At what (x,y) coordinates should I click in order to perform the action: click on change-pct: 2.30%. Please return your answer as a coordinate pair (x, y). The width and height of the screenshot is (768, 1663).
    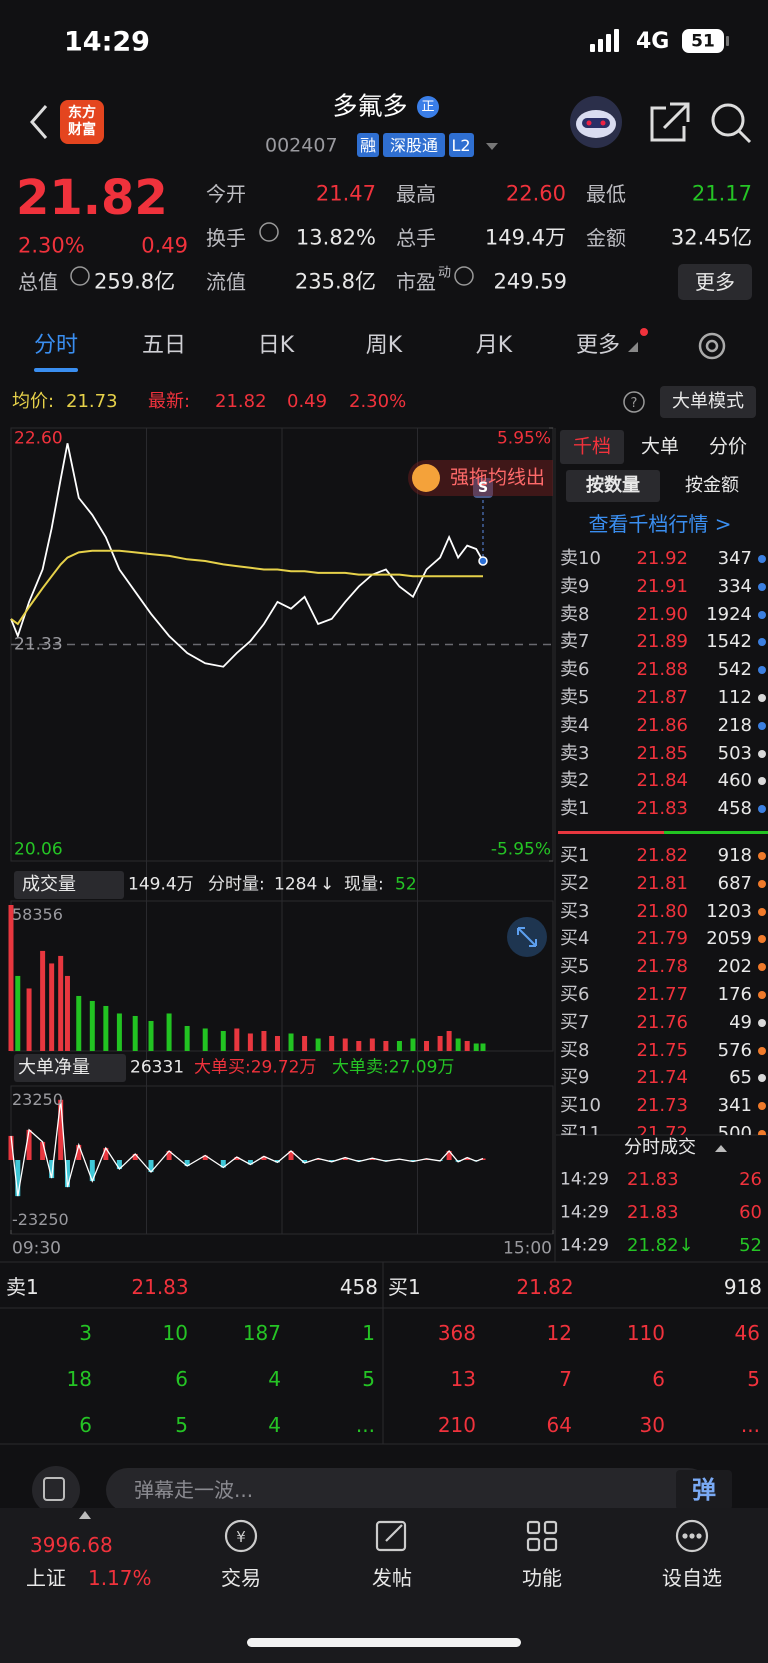
    Looking at the image, I should click on (51, 245).